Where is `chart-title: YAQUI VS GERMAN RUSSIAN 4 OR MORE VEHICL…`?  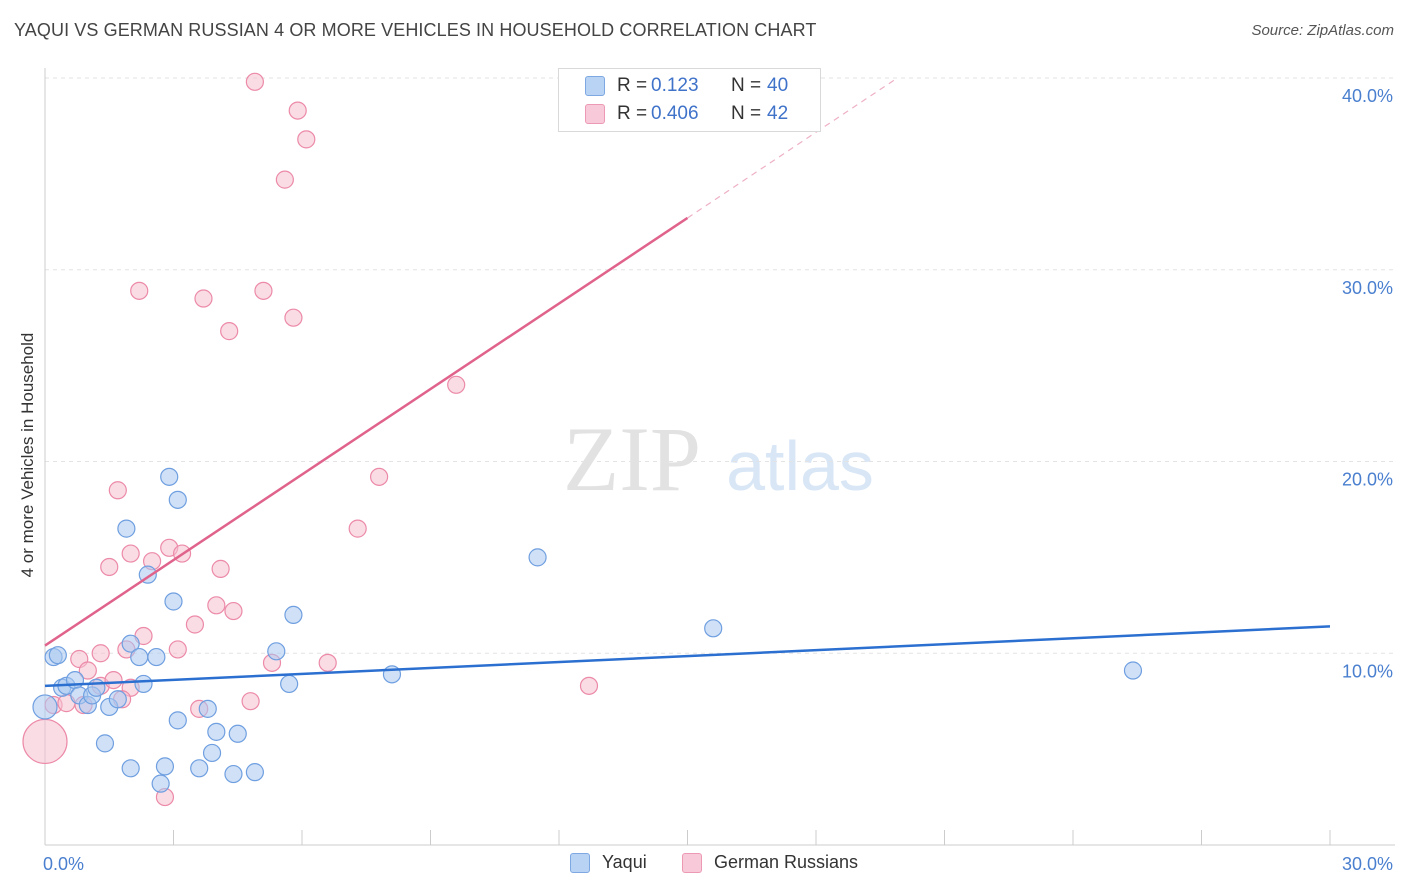 chart-title: YAQUI VS GERMAN RUSSIAN 4 OR MORE VEHICL… is located at coordinates (415, 30).